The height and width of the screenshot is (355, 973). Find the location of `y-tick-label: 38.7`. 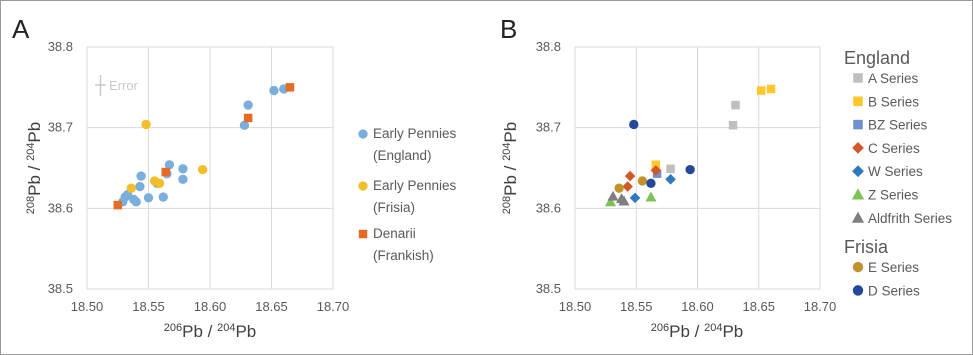

y-tick-label: 38.7 is located at coordinates (60, 127).